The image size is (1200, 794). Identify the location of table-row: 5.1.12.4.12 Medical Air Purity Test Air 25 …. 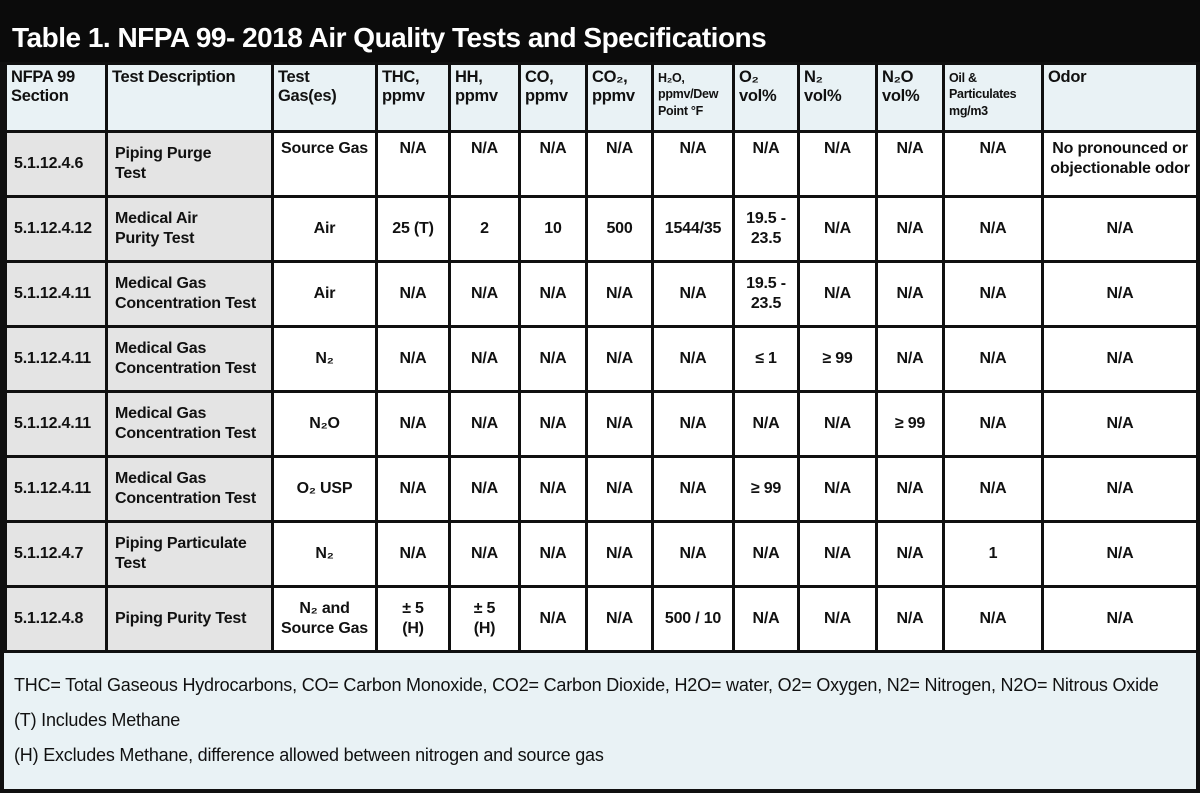
(601, 229).